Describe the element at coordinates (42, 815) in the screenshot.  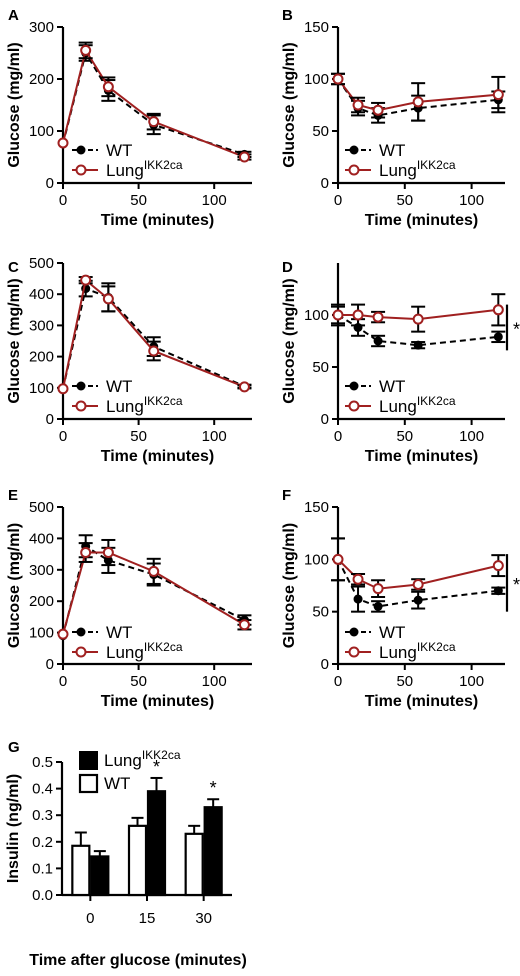
I see `y-tick-label: 0.3` at that location.